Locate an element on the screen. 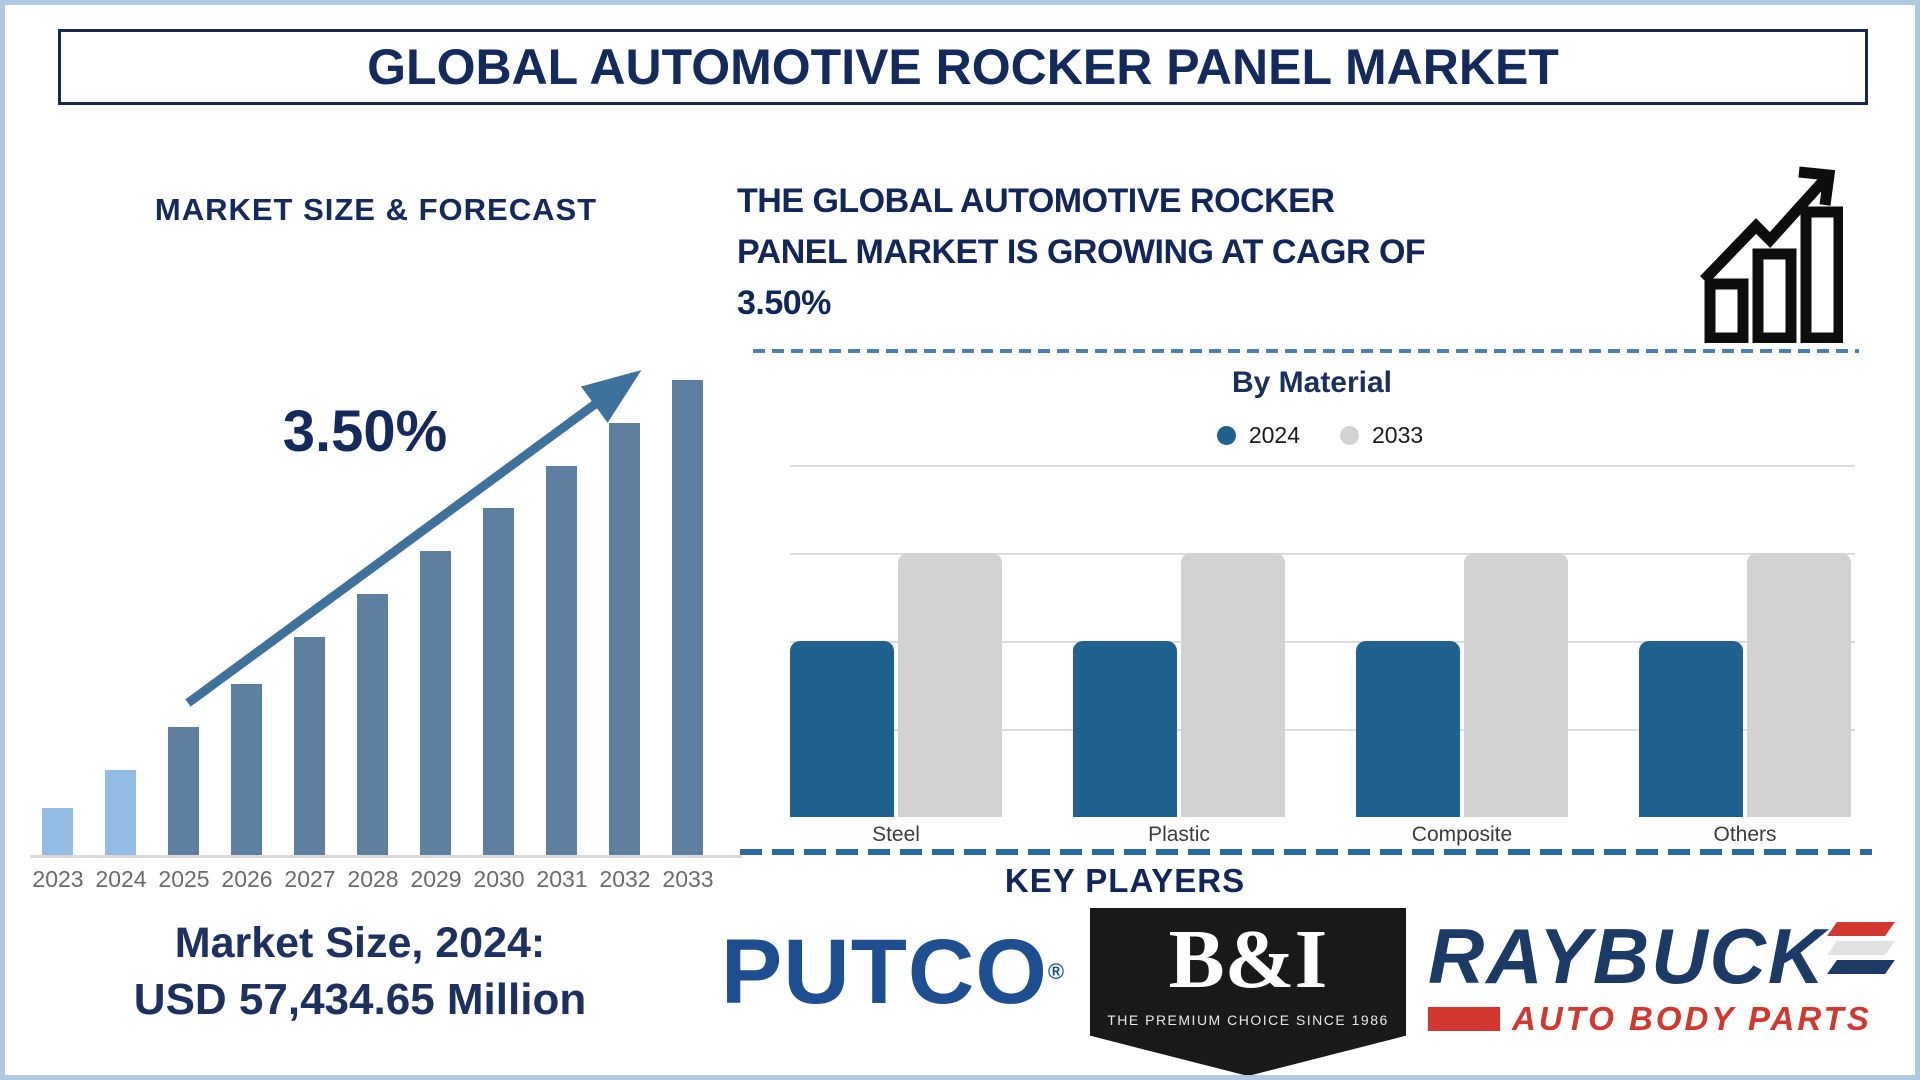 The height and width of the screenshot is (1080, 1920). material-legend: 2024 2033 is located at coordinates (1320, 435).